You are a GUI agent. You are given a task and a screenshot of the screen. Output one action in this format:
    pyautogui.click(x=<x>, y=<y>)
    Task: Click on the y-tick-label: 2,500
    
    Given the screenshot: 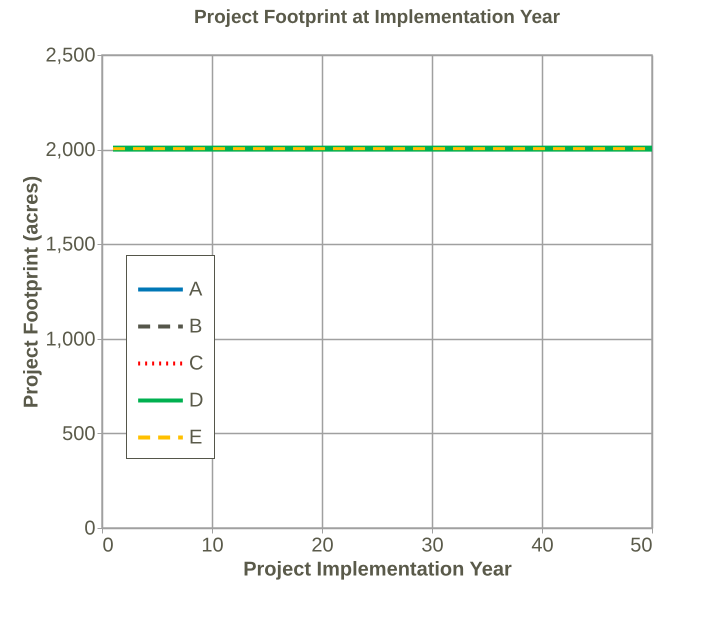 What is the action you would take?
    pyautogui.click(x=70, y=55)
    